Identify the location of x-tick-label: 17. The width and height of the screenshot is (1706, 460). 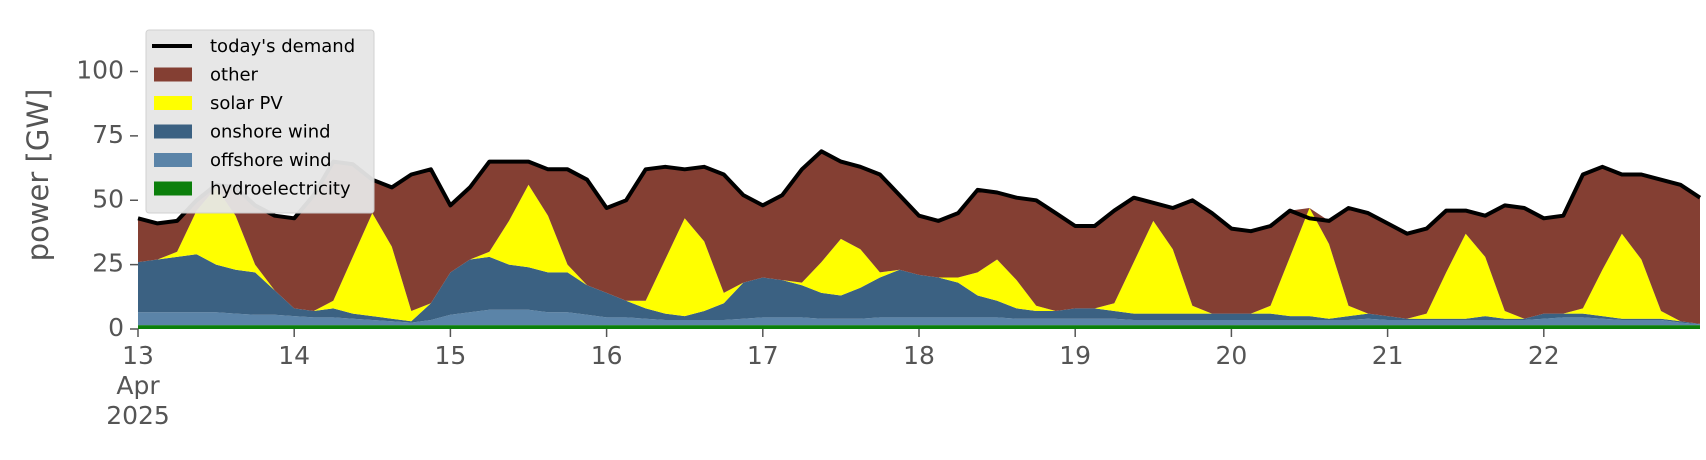
(762, 355).